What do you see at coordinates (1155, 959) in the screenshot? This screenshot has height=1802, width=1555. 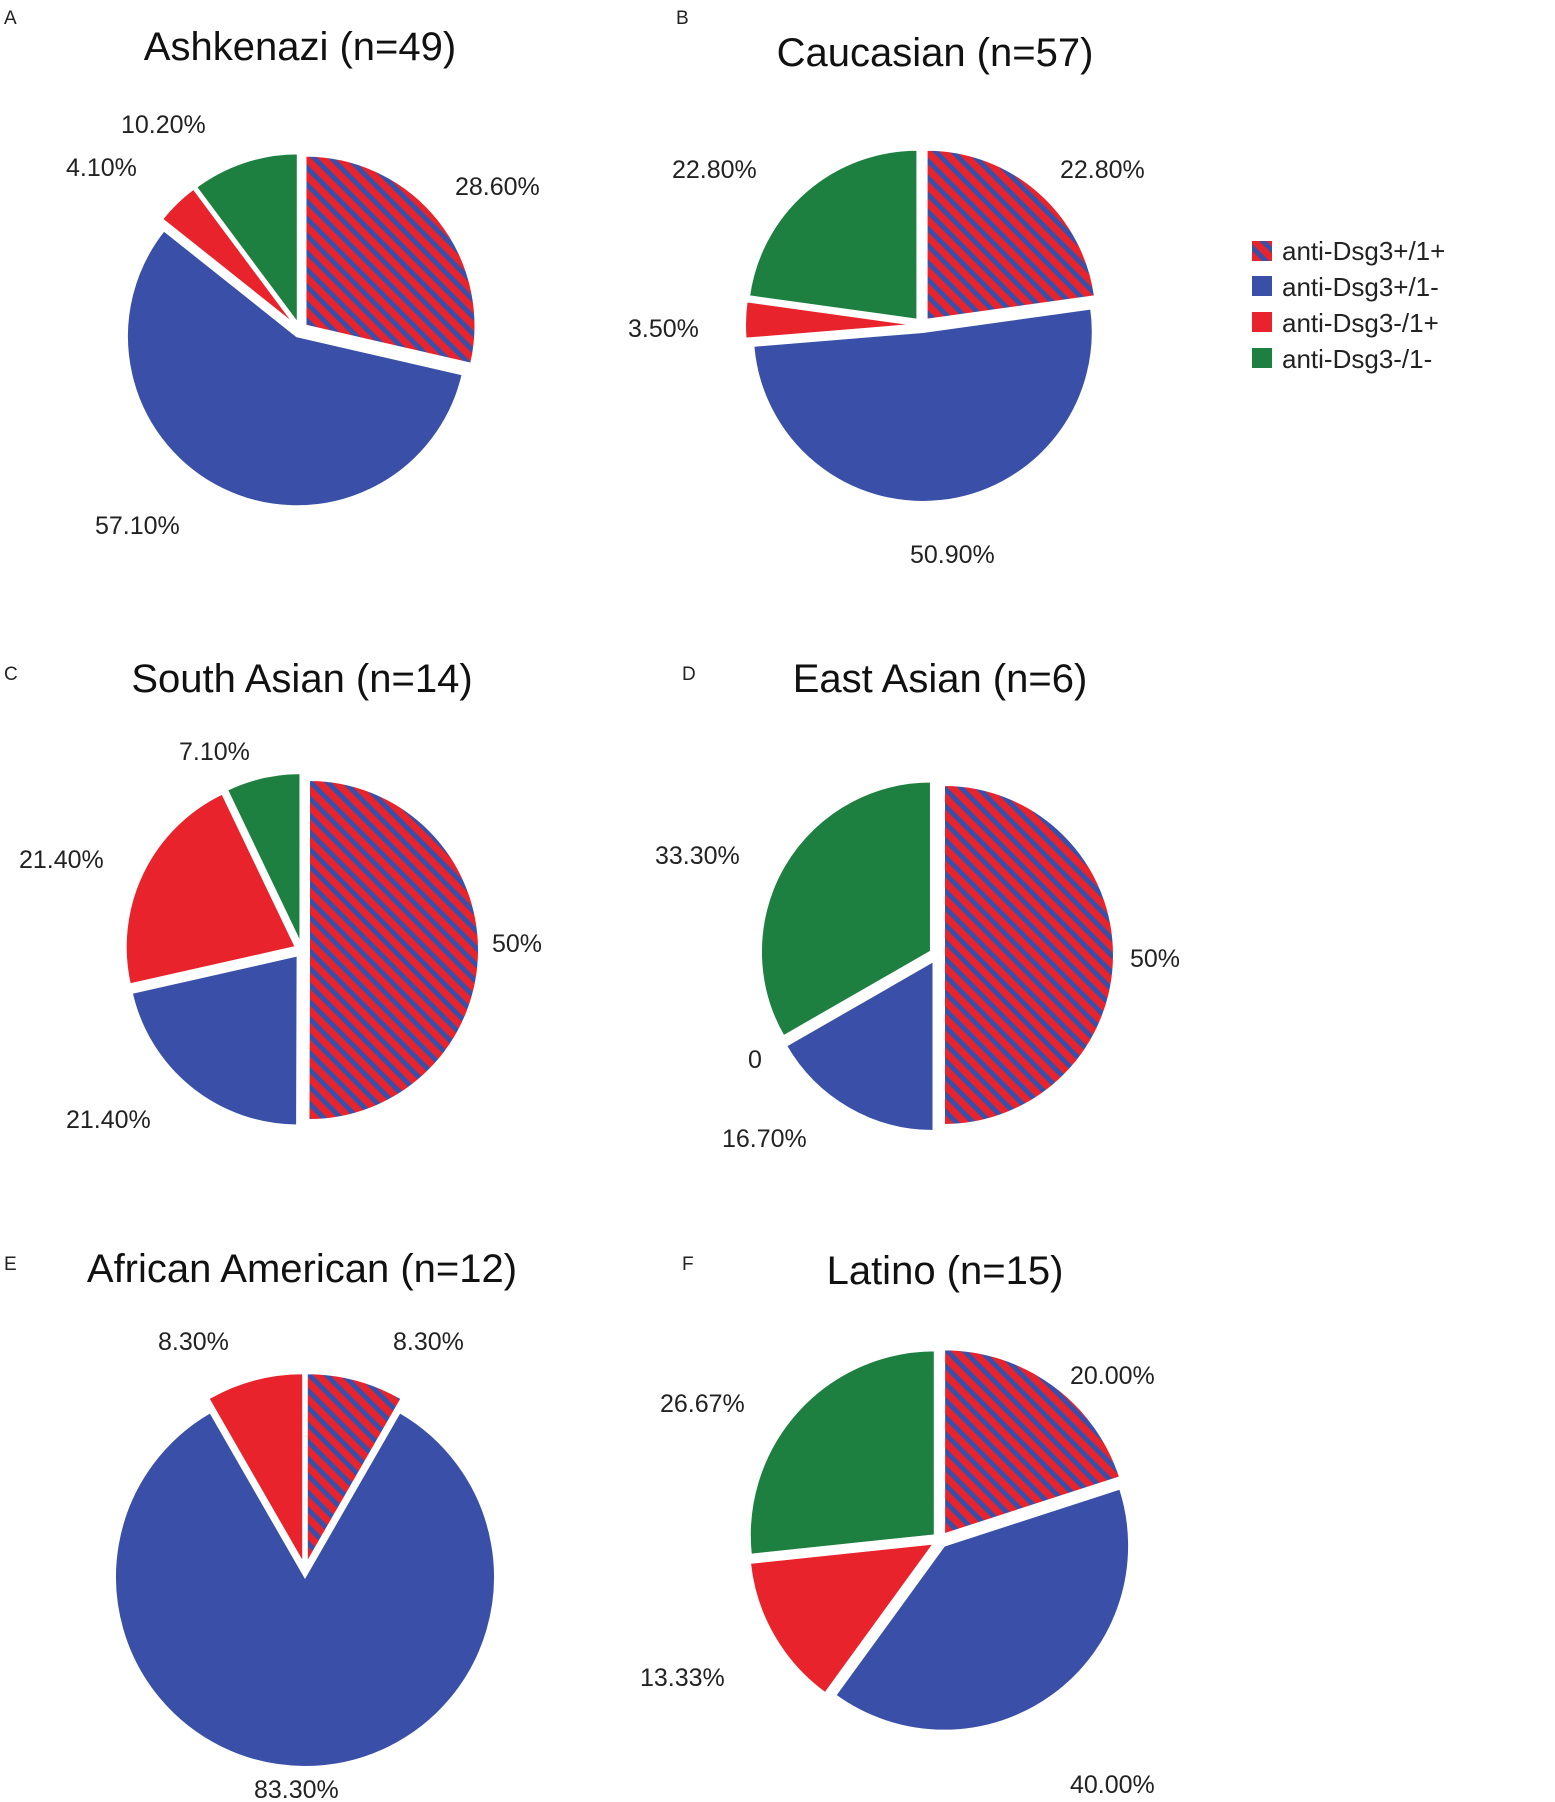 I see `slice-label-d-dsg3pos-dsg1pos: 50%` at bounding box center [1155, 959].